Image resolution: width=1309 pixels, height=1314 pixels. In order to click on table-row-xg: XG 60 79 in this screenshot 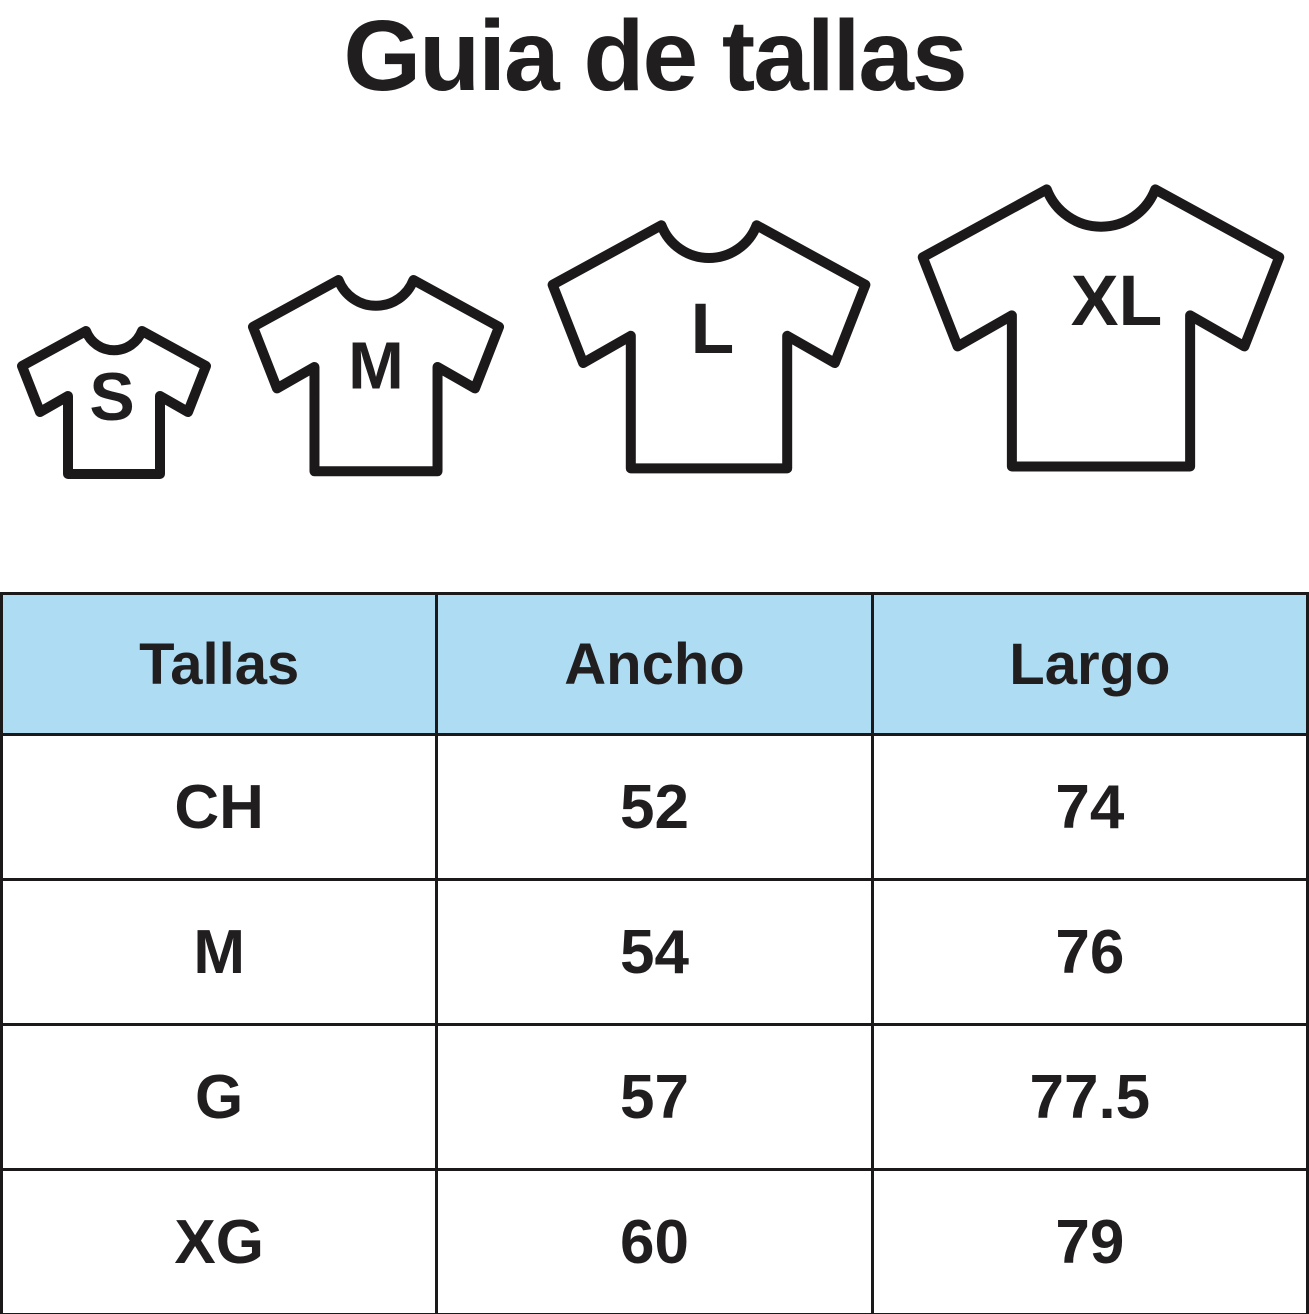, I will do `click(654, 1241)`.